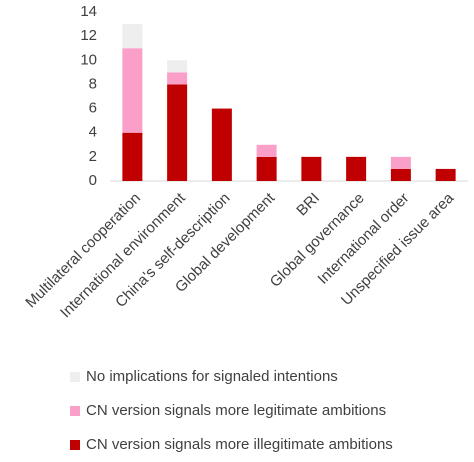 This screenshot has height=462, width=474. What do you see at coordinates (93, 108) in the screenshot?
I see `y-tick-label: 6` at bounding box center [93, 108].